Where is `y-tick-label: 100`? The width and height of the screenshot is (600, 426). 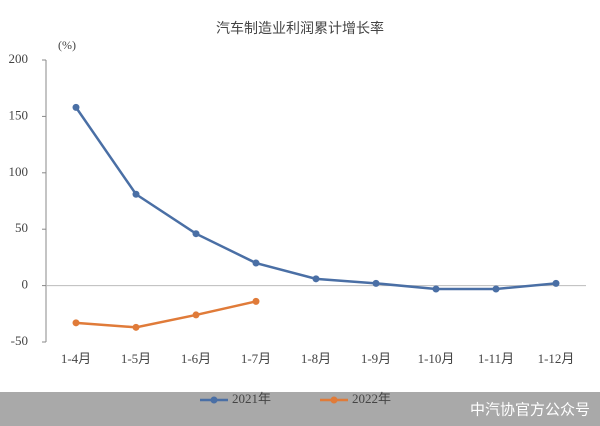 y-tick-label: 100 is located at coordinates (19, 171).